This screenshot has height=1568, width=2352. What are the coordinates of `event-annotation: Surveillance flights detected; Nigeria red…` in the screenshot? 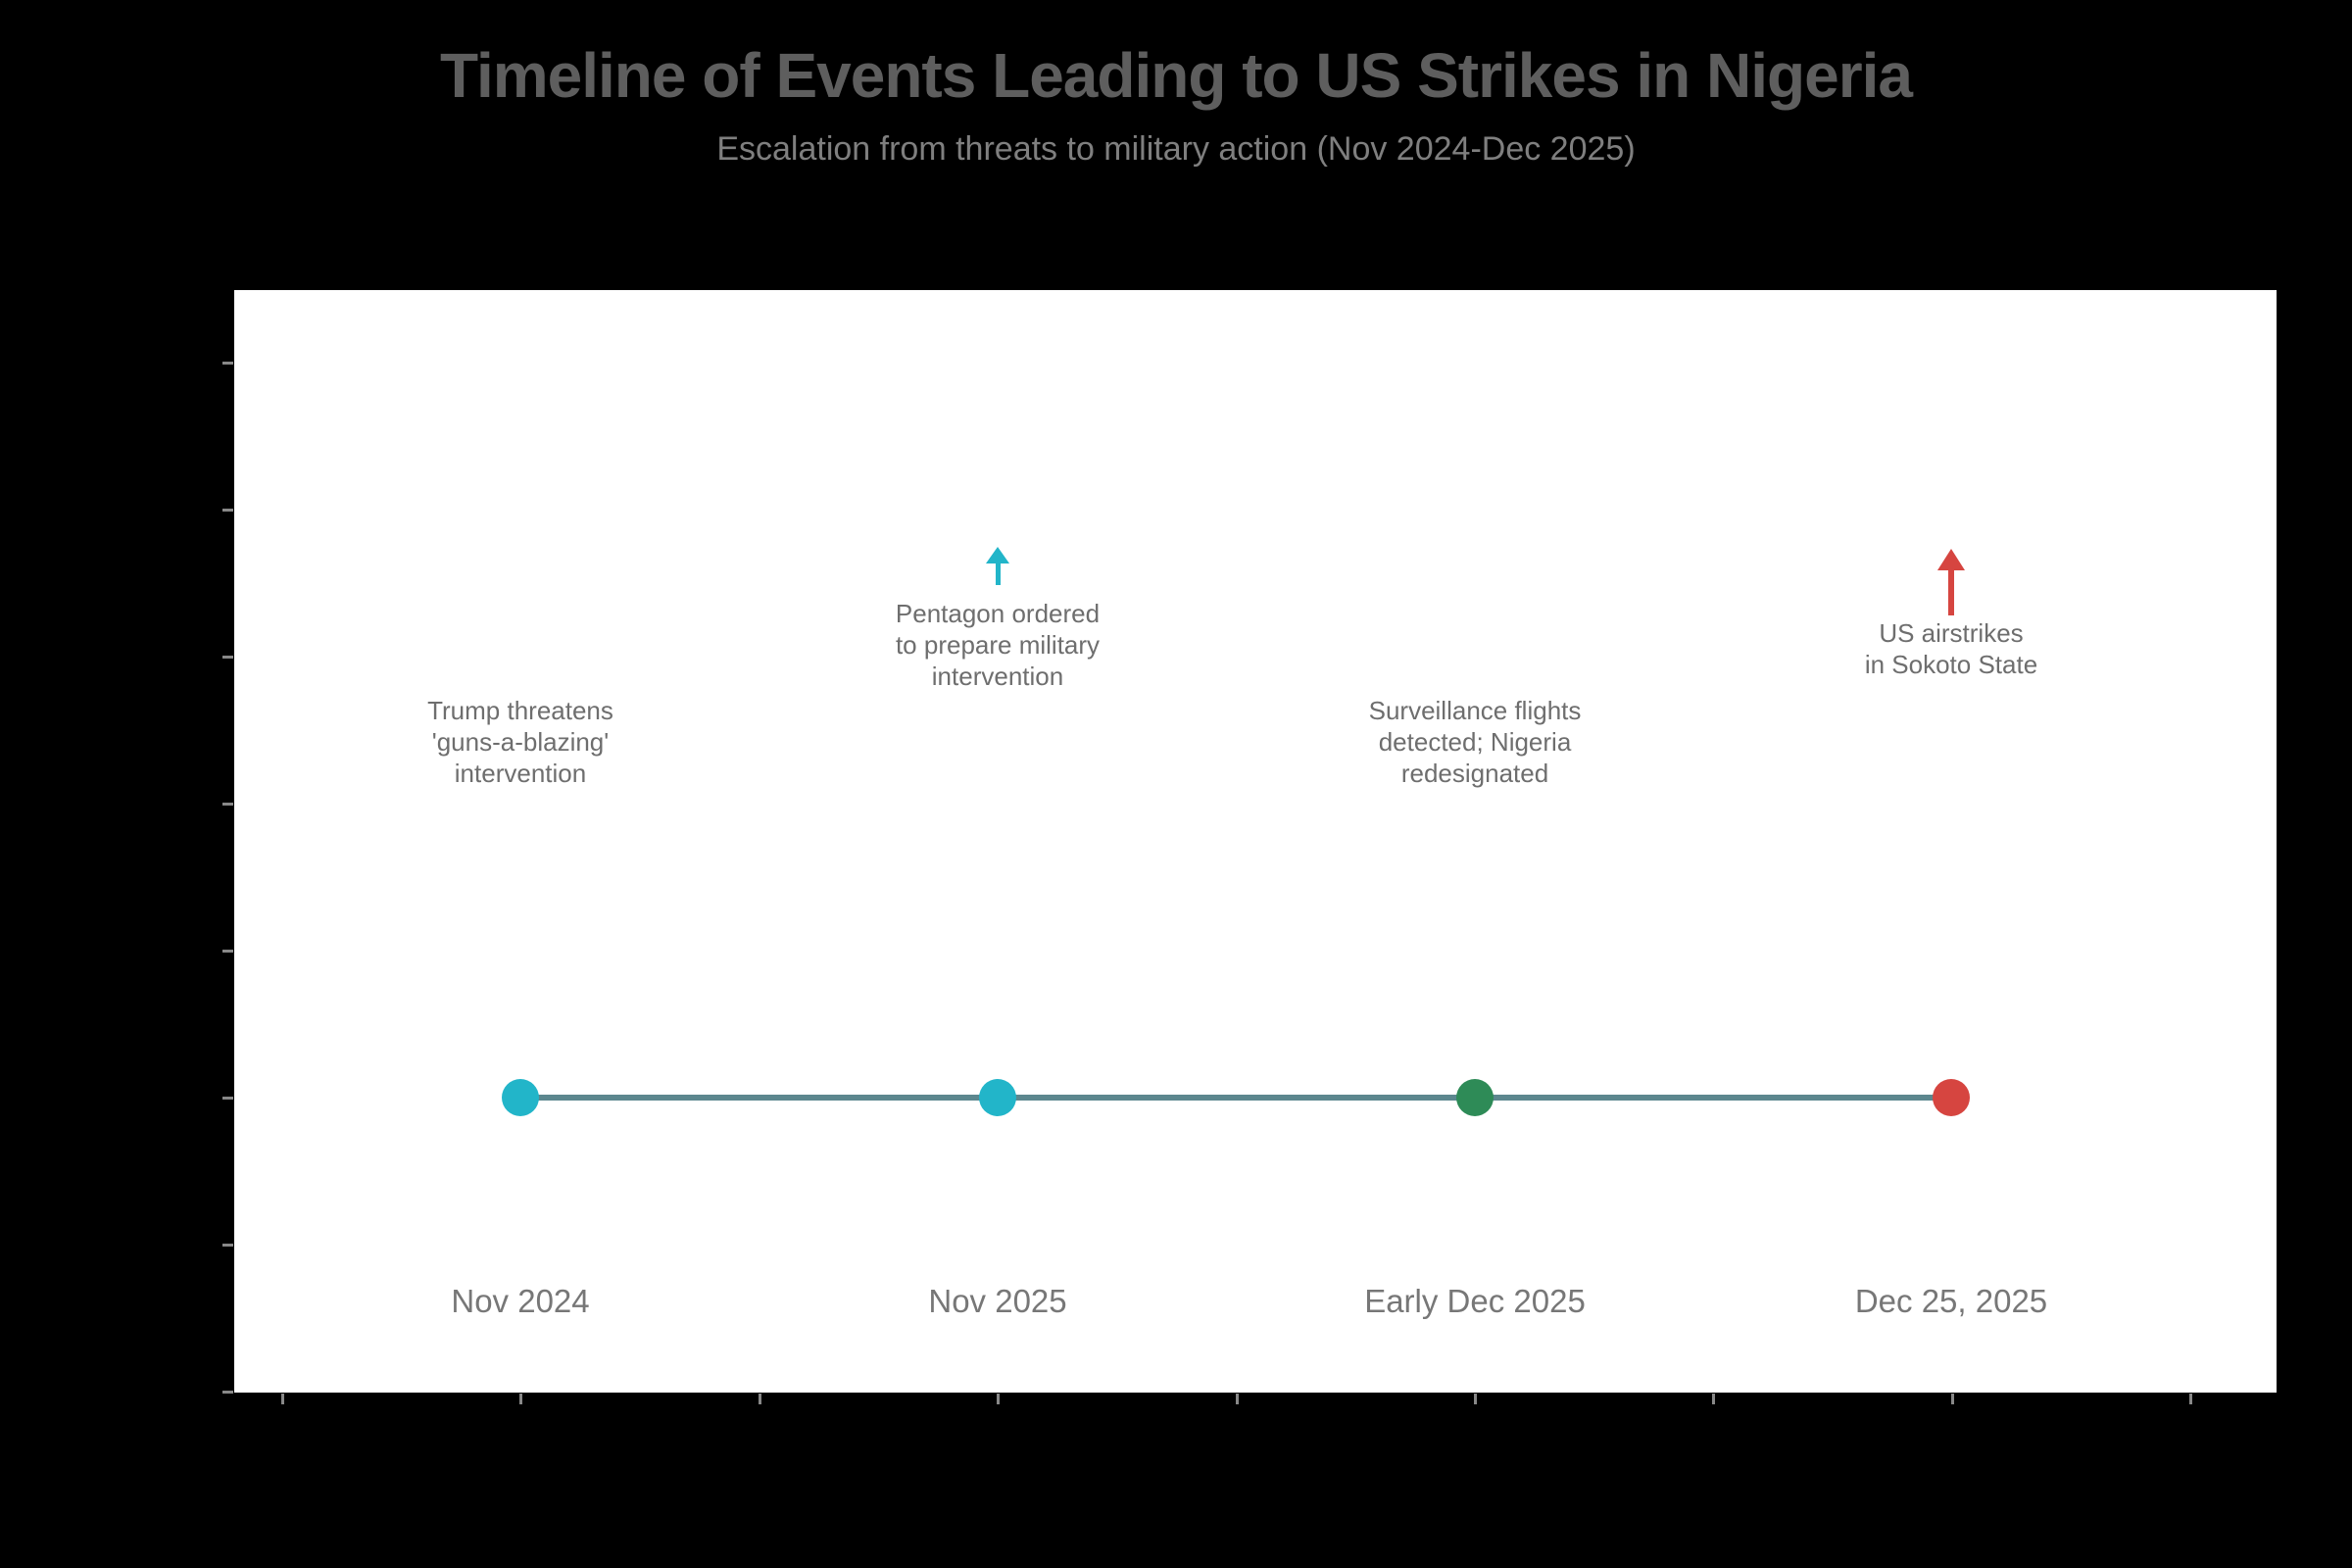 It's located at (1475, 742).